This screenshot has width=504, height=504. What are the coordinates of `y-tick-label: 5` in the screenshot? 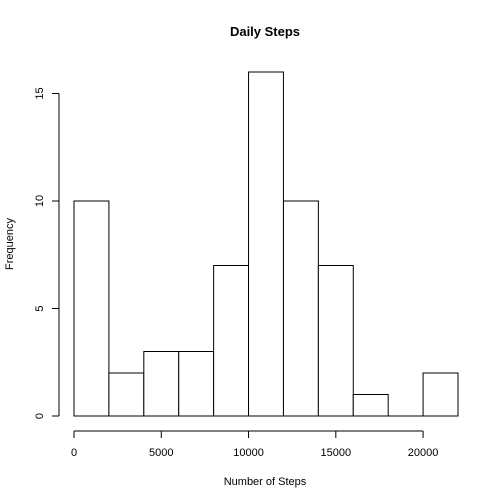 It's located at (40, 308).